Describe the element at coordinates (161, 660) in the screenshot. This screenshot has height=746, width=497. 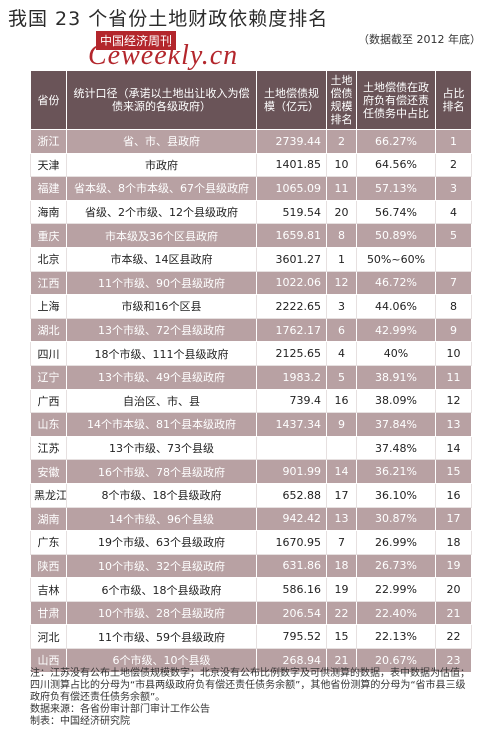
I see `cell-scope: 6个市级、10个县级` at that location.